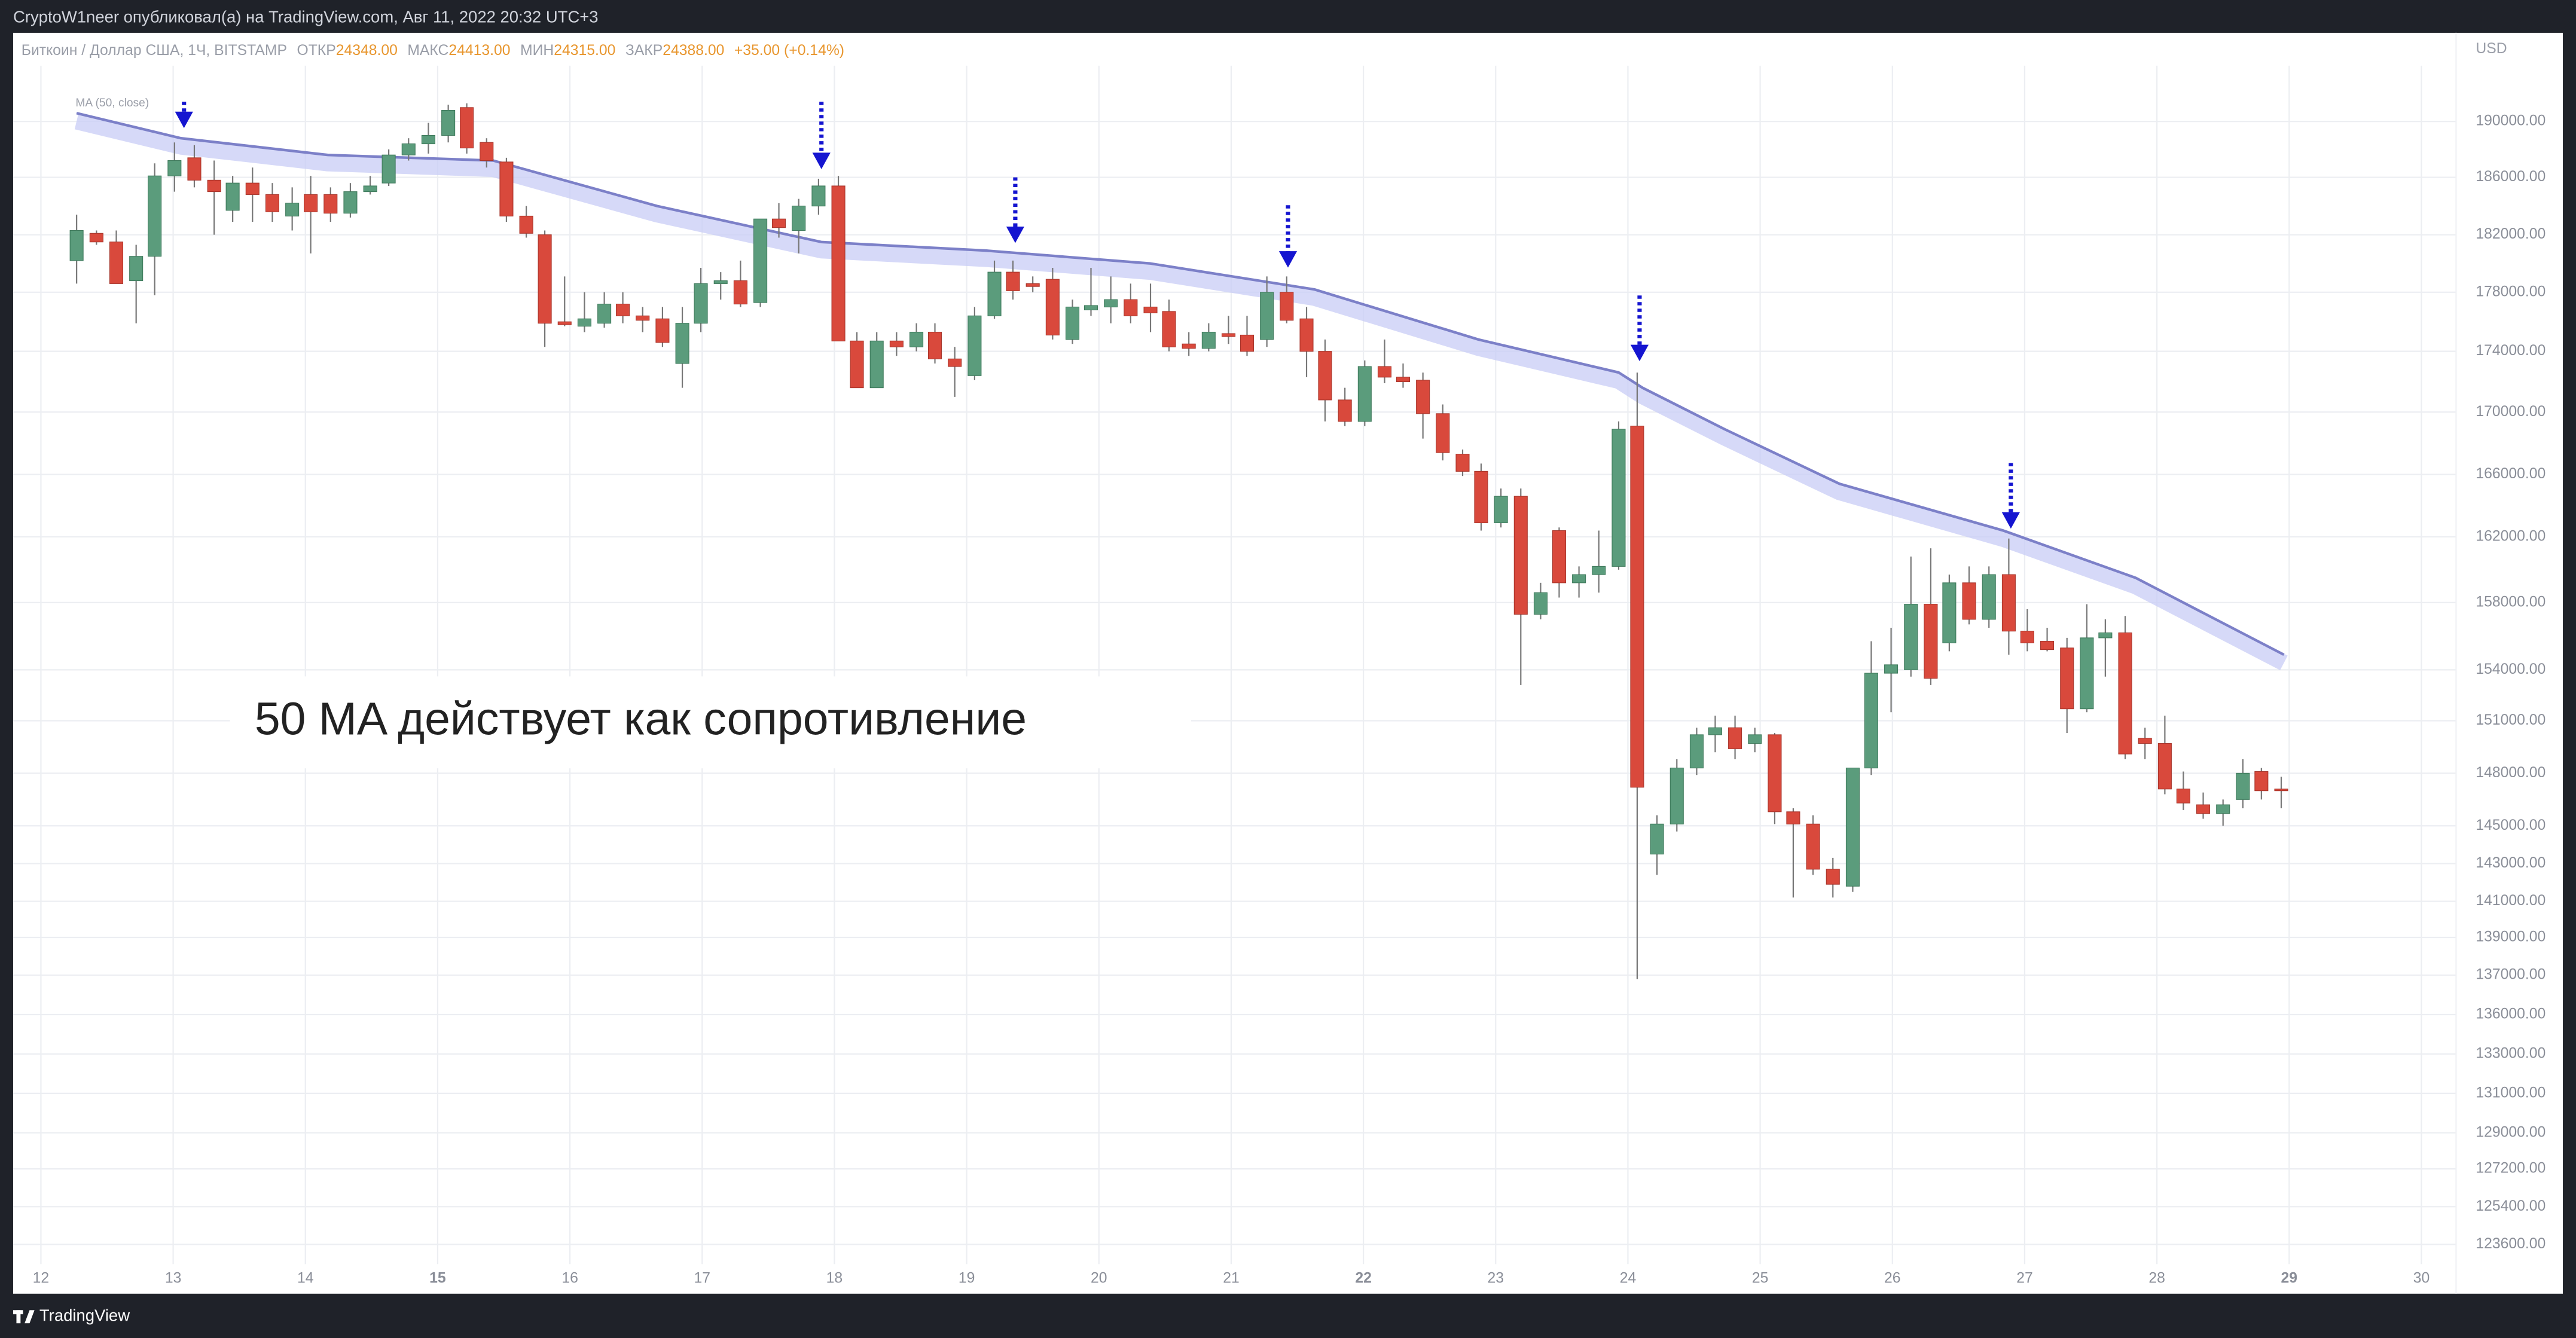 The height and width of the screenshot is (1338, 2576). I want to click on legend-value: 24315.00, so click(584, 50).